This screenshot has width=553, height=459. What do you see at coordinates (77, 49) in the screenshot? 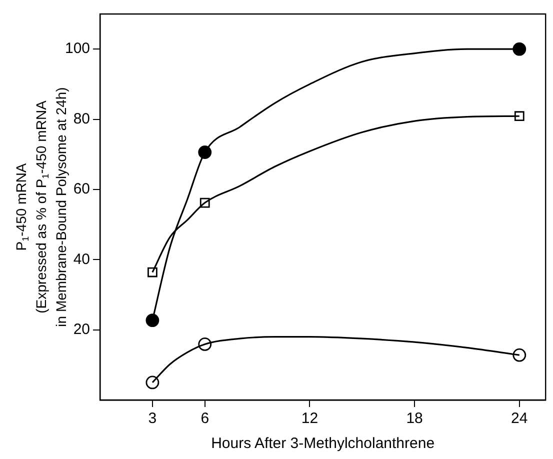
I see `y-tick-label: 100` at bounding box center [77, 49].